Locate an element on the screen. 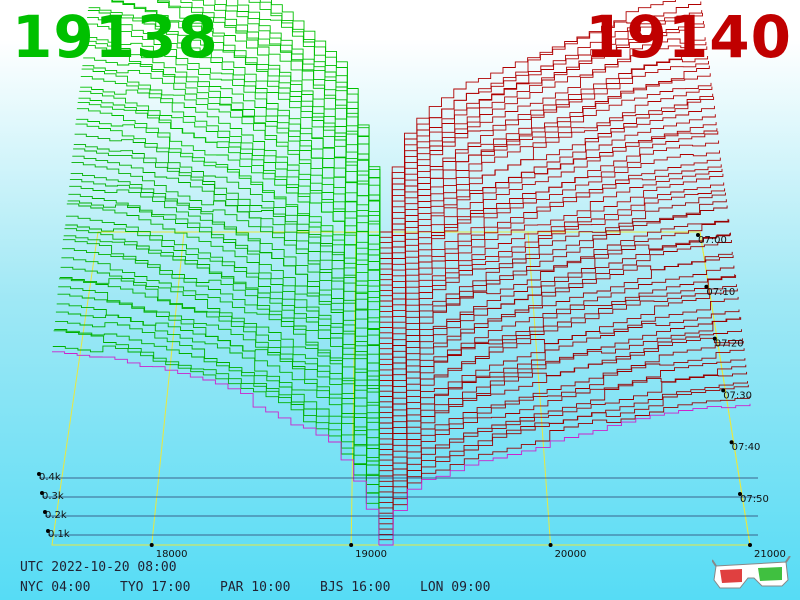 This screenshot has width=800, height=600. price-tick-label: 20000 is located at coordinates (571, 554).